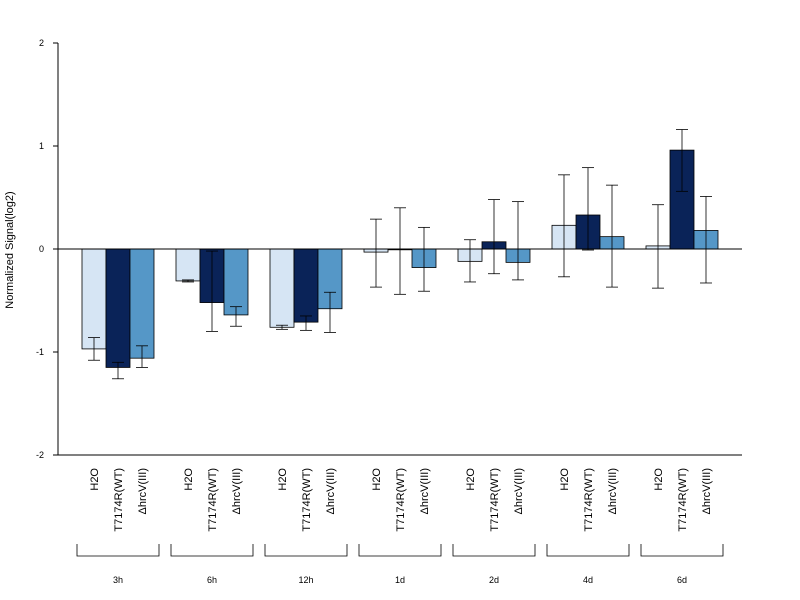  What do you see at coordinates (41, 146) in the screenshot?
I see `y-tick-label: 1` at bounding box center [41, 146].